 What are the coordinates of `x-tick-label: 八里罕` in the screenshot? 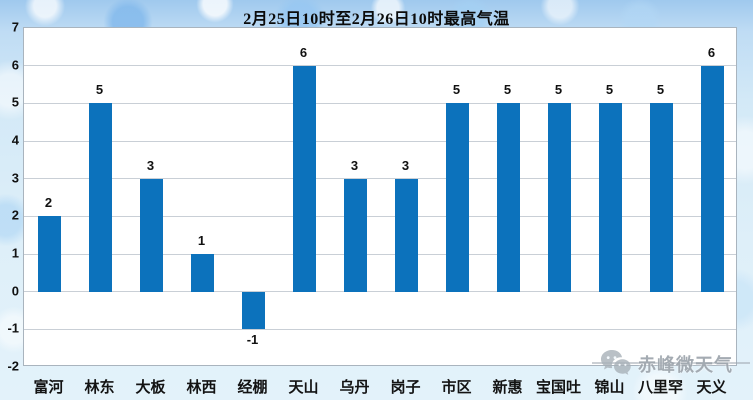 It's located at (660, 387).